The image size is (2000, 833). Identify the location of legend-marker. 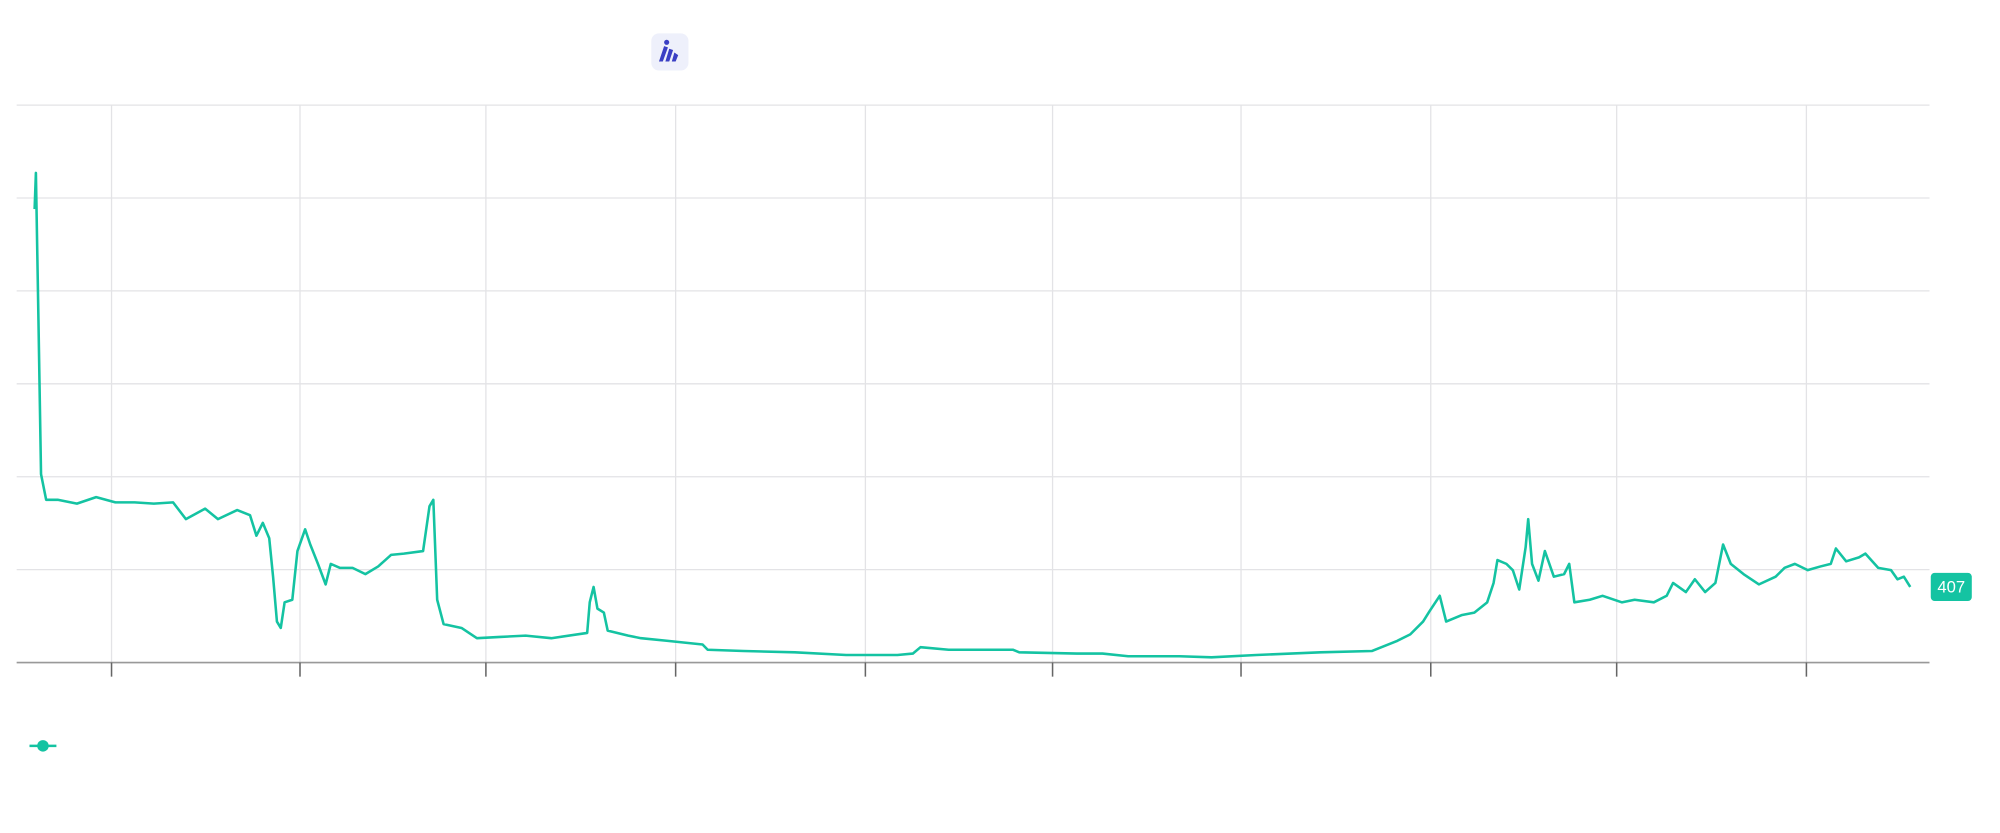
(43, 746).